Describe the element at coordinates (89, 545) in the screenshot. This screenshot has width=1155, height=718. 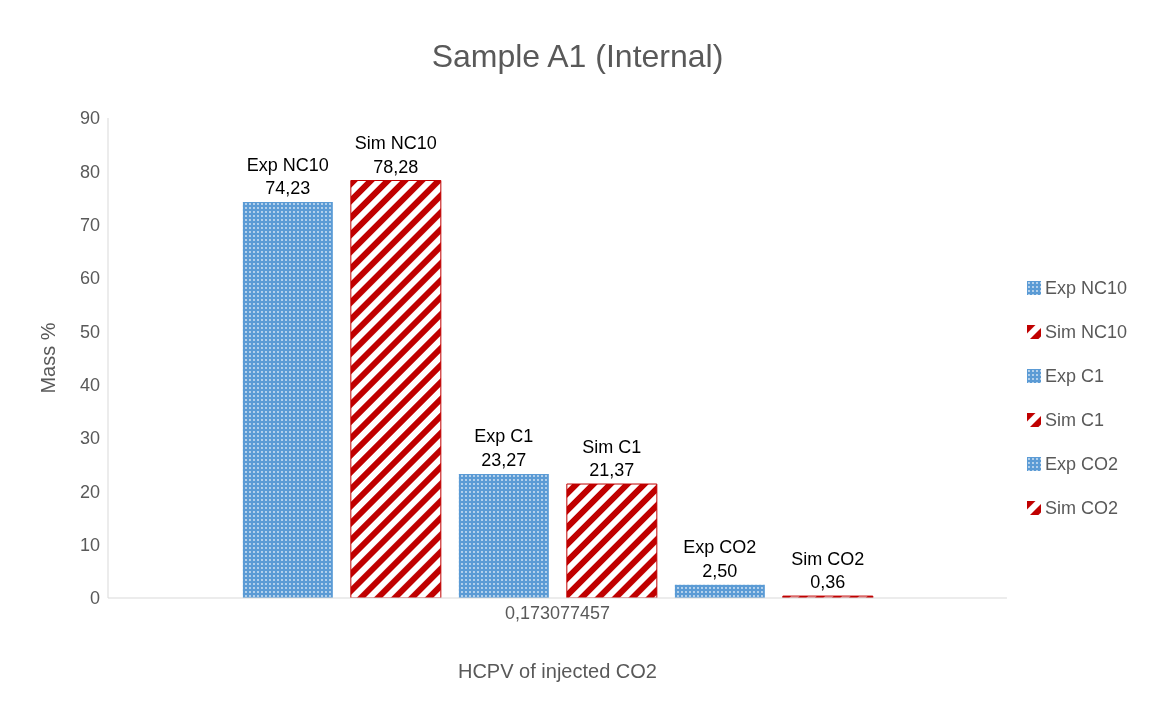
I see `y-tick-label: 10` at that location.